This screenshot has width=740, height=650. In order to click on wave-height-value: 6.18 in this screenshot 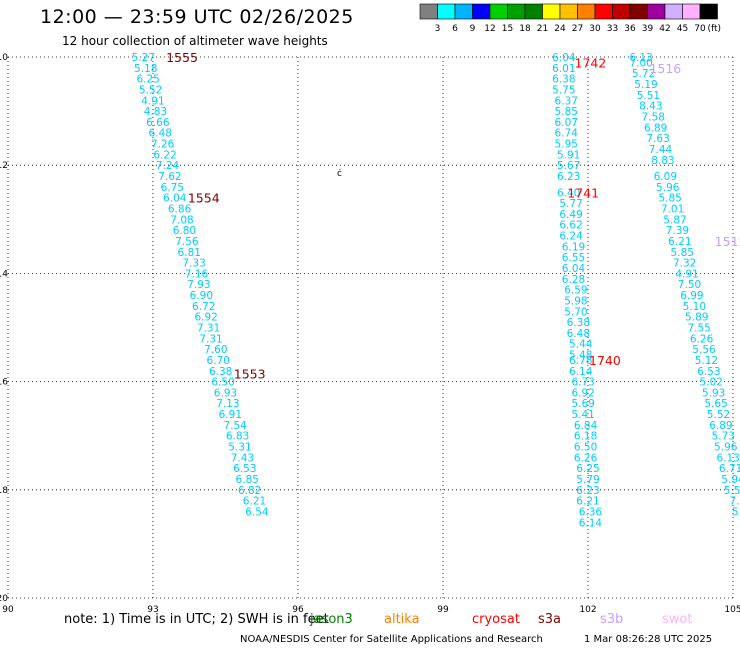, I will do `click(585, 437)`.